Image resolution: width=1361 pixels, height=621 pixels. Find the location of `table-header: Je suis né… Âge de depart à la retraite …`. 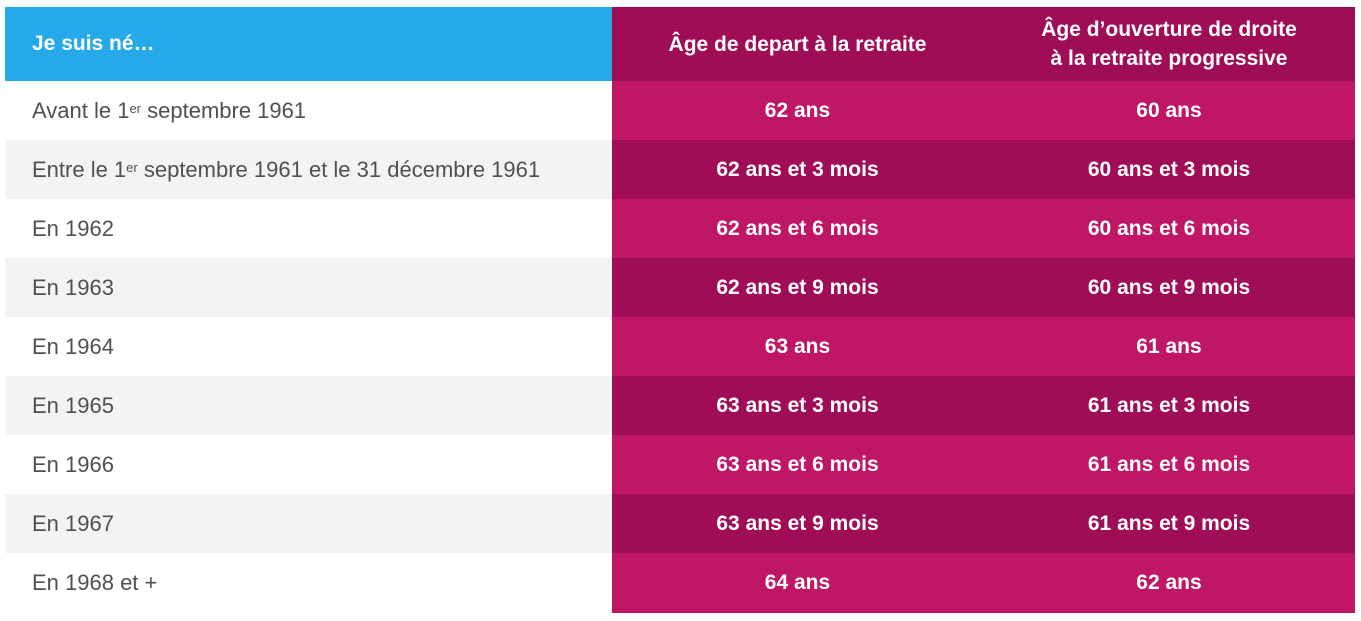

table-header: Je suis né… Âge de depart à la retraite … is located at coordinates (680, 44).